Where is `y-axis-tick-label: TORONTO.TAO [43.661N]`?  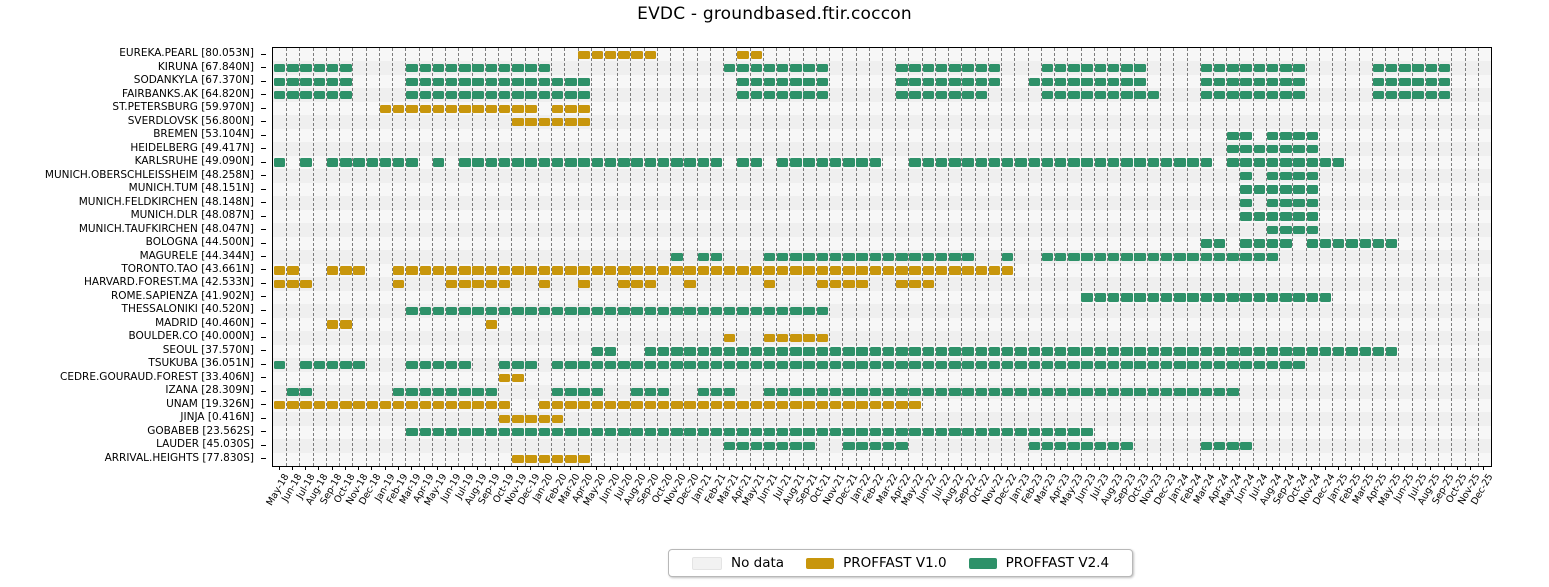
y-axis-tick-label: TORONTO.TAO [43.661N] is located at coordinates (187, 268).